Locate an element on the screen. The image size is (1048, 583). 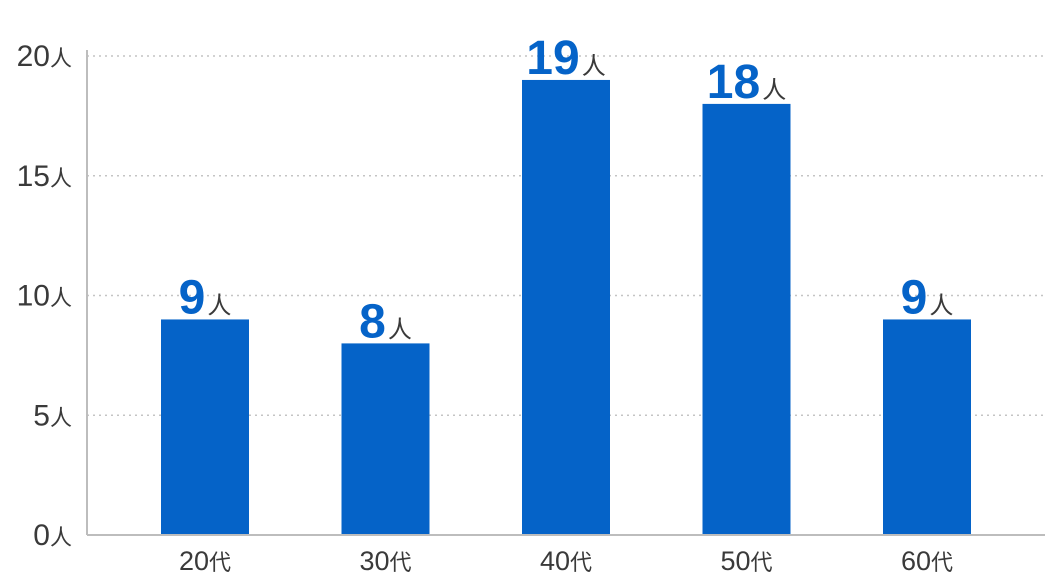
x-tick-label: 40代 is located at coordinates (566, 561).